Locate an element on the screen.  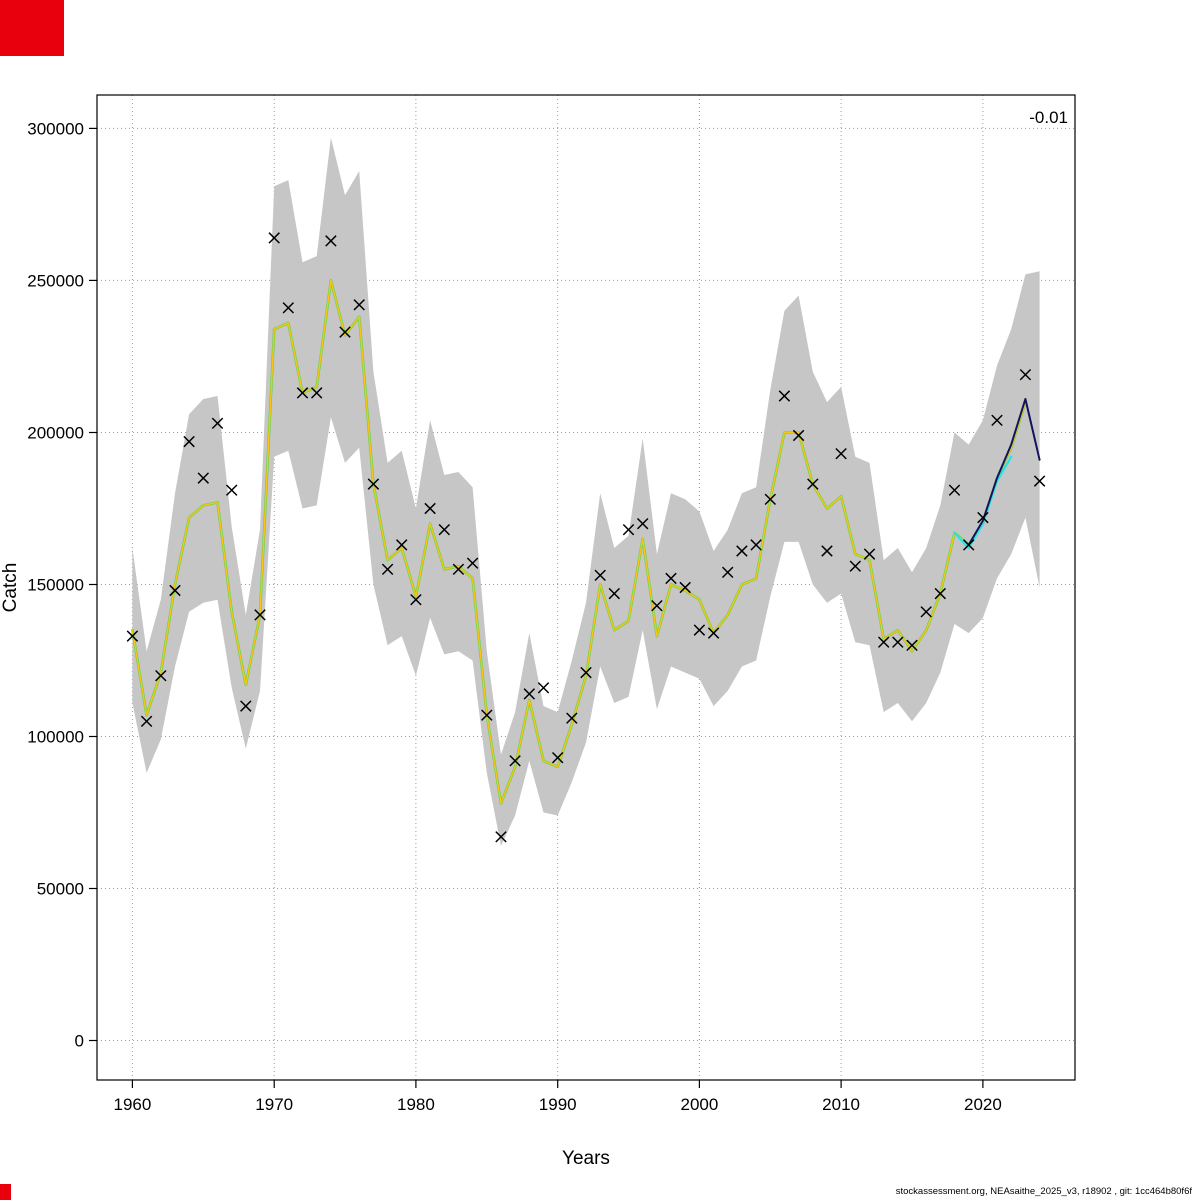
y-axis-label: Catch is located at coordinates (10, 588).